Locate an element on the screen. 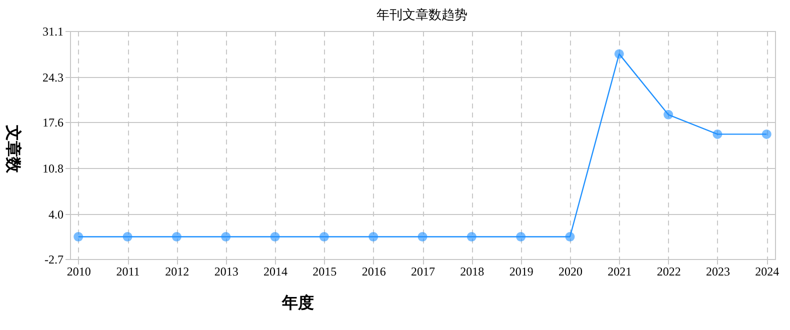  x-tick-label: 2023 is located at coordinates (718, 271).